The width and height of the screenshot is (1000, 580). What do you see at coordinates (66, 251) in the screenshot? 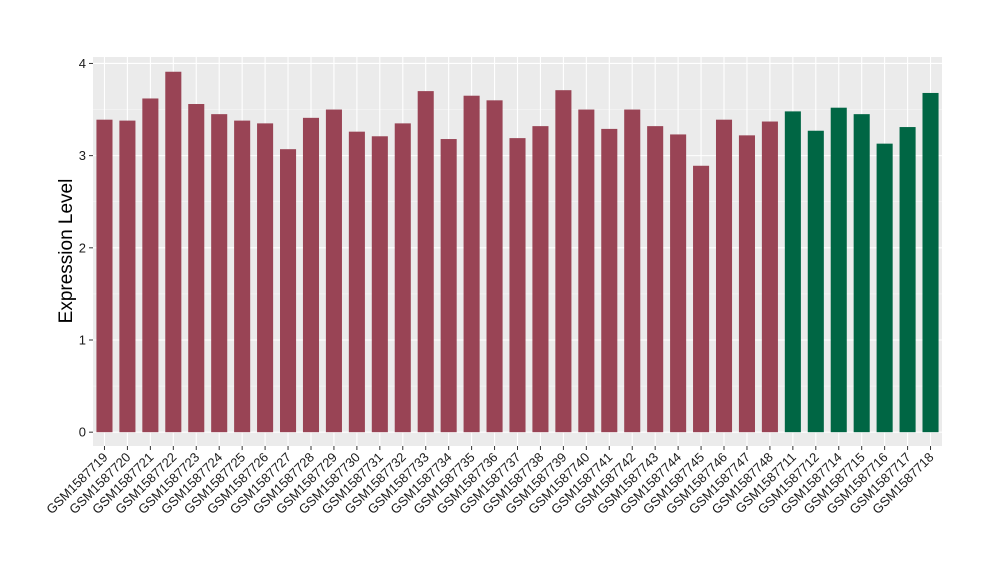
I see `y-axis-title: Expression Level` at bounding box center [66, 251].